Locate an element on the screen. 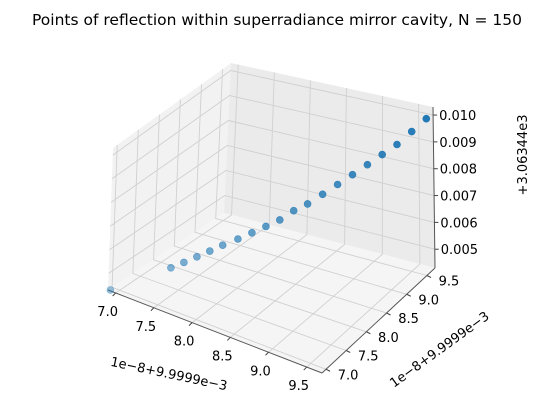 The image size is (545, 419). y-tick-label: 9.0 is located at coordinates (428, 300).